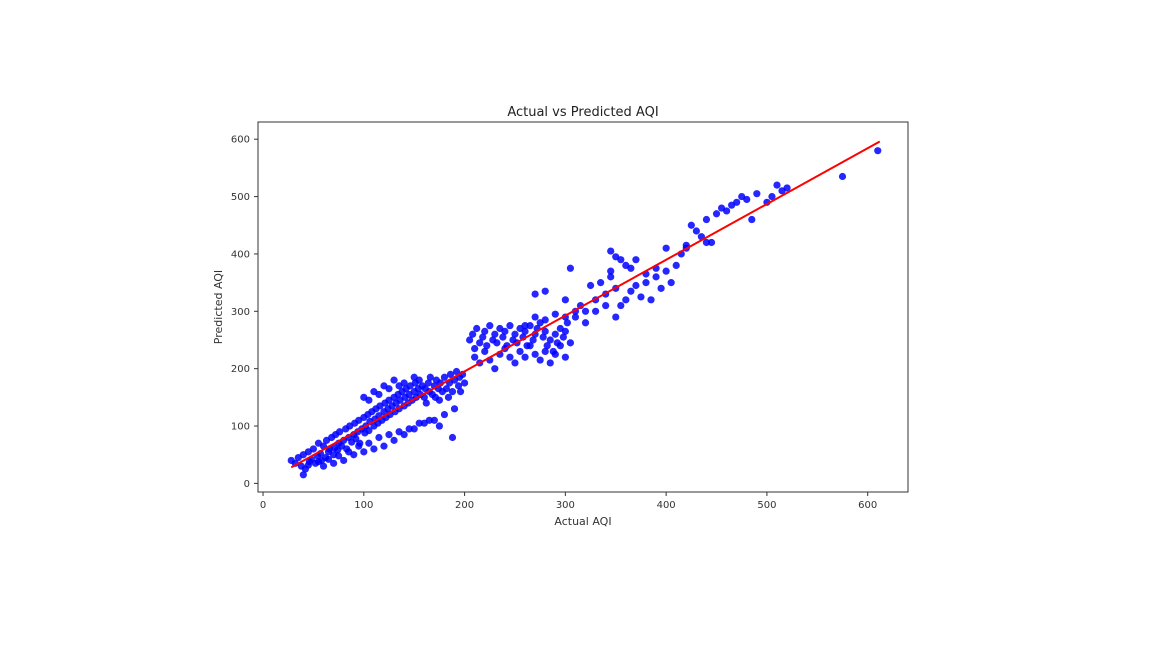 The height and width of the screenshot is (648, 1152). I want to click on y-tick-label: 400, so click(240, 254).